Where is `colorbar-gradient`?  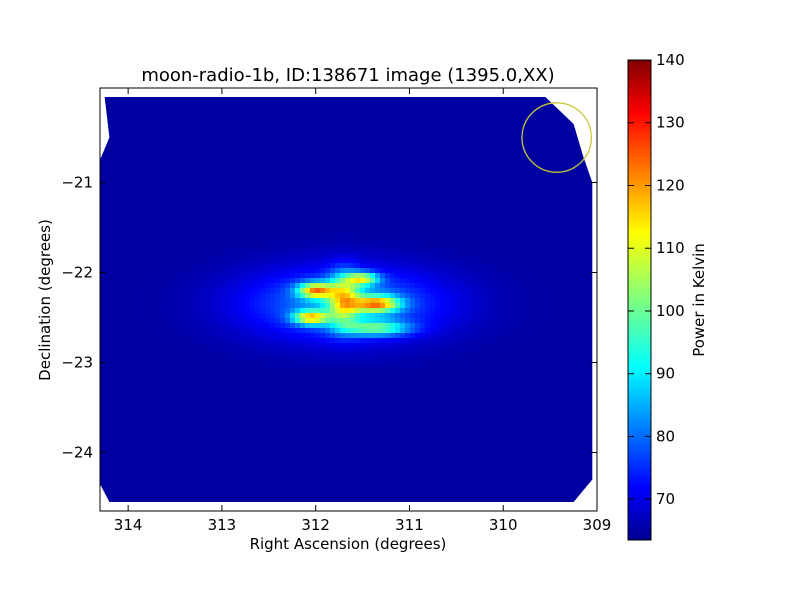 colorbar-gradient is located at coordinates (639, 300).